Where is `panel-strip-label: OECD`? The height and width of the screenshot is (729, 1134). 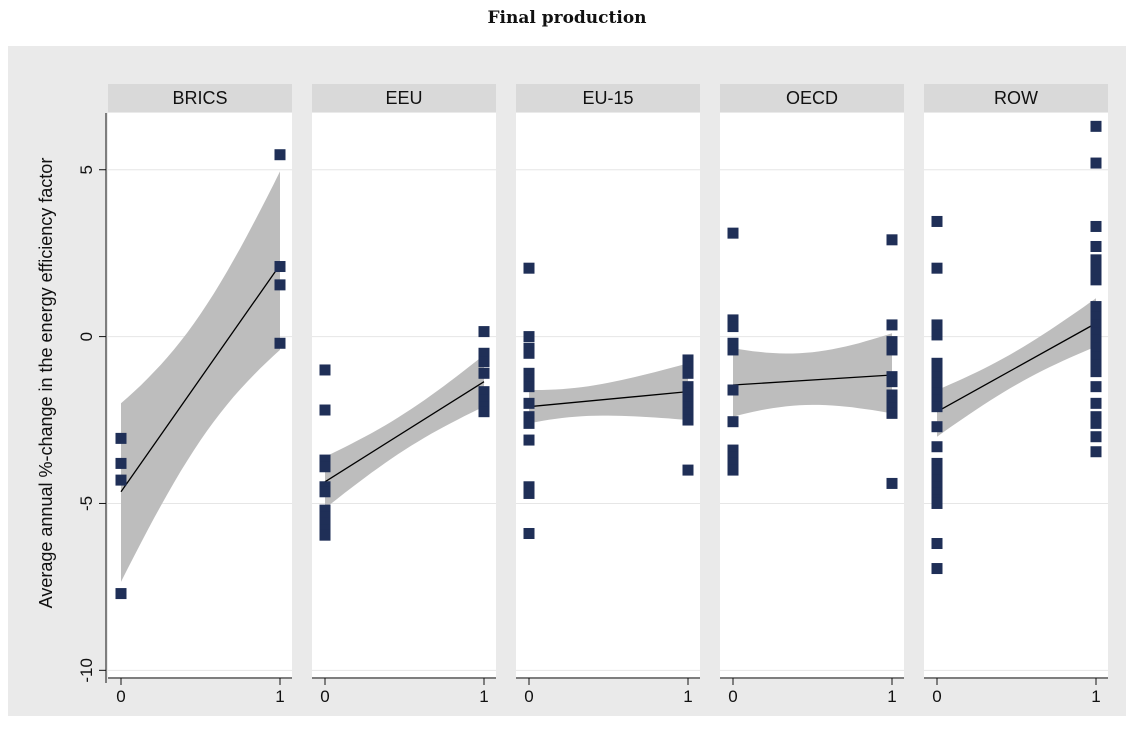 panel-strip-label: OECD is located at coordinates (812, 98).